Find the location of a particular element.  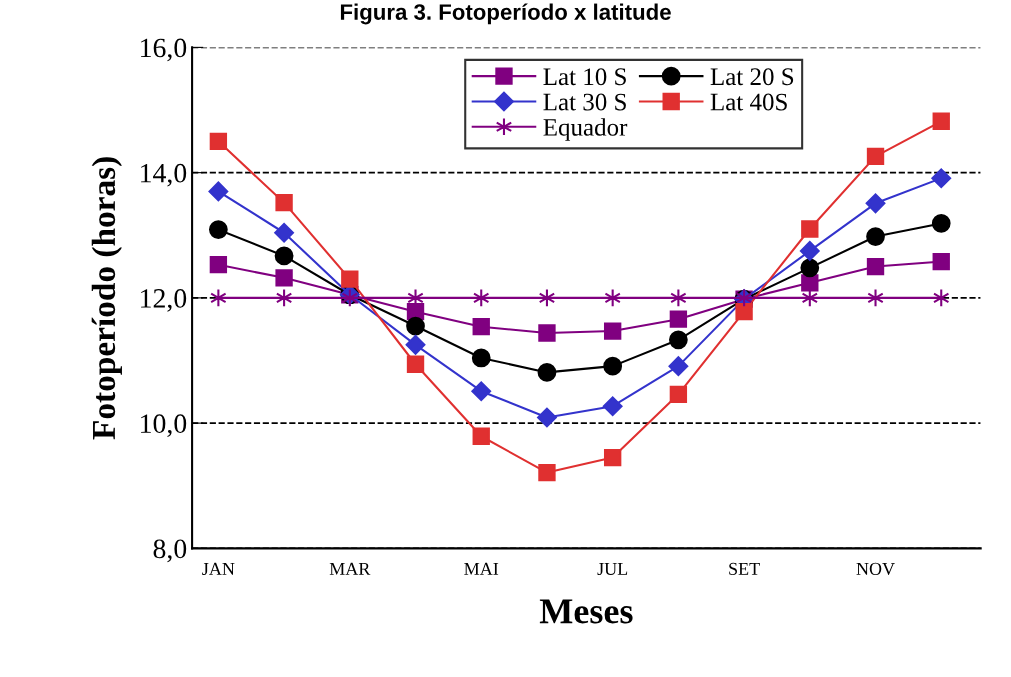

y-tick-label: 8,0 is located at coordinates (170, 551).